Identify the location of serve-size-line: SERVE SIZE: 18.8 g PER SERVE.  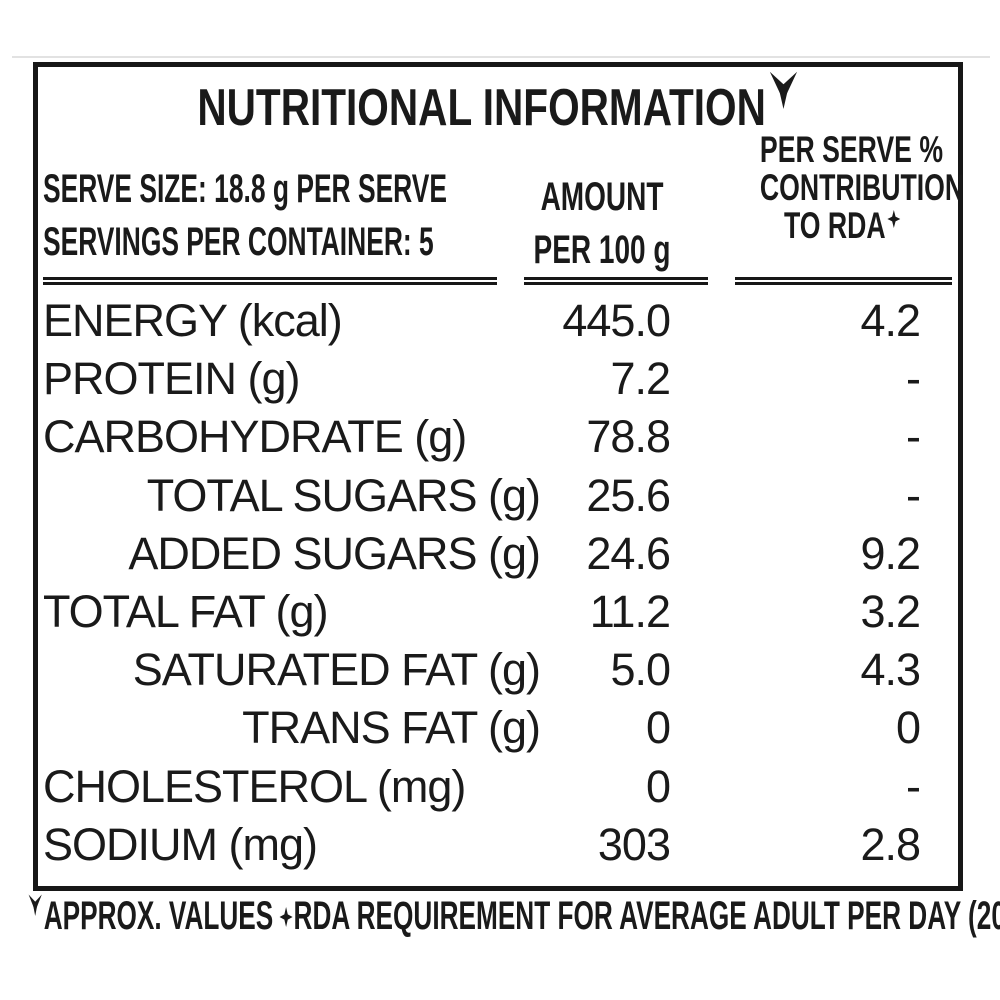
(245, 189).